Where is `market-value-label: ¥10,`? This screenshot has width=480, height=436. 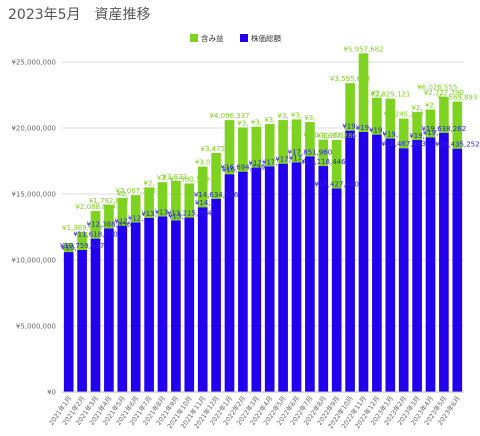
market-value-label: ¥10, is located at coordinates (69, 248).